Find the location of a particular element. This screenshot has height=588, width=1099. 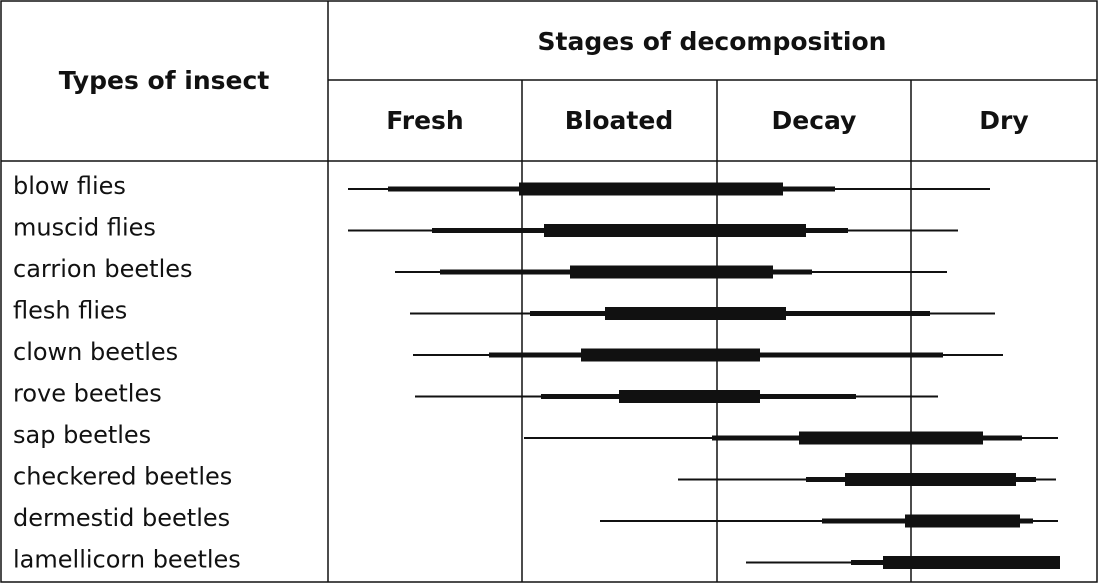

insect-name: muscid flies is located at coordinates (84, 228).